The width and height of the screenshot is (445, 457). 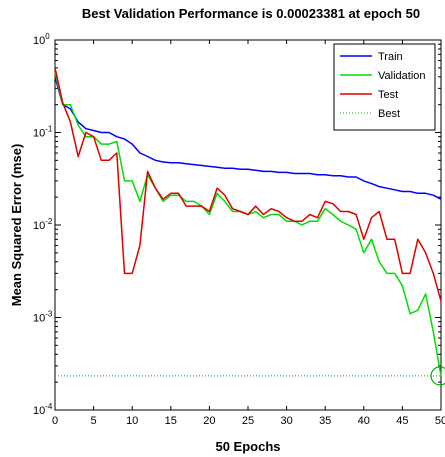 I want to click on legend: Train Validation Test Best, so click(x=384, y=87).